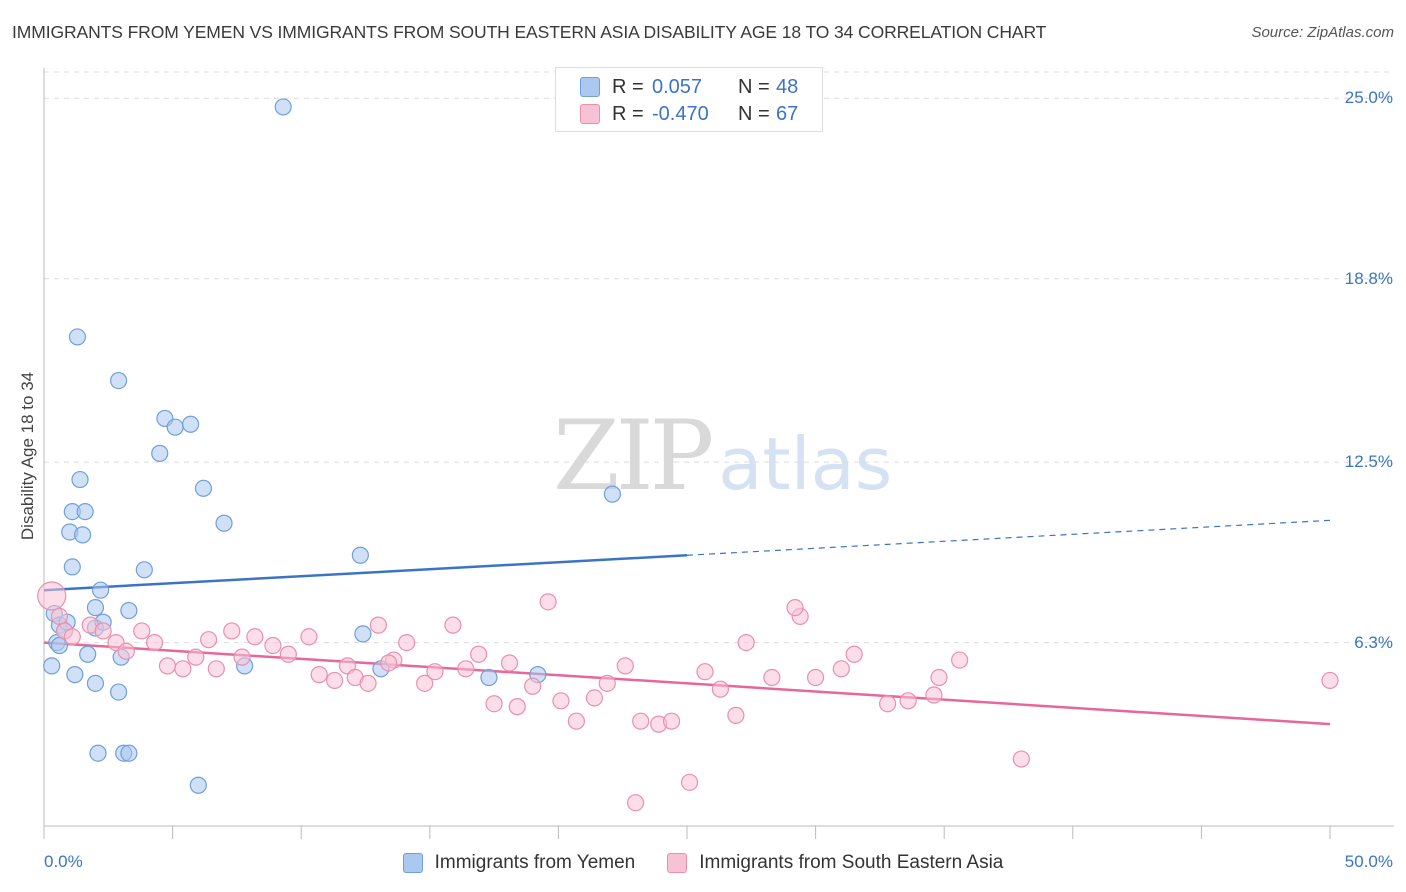 The image size is (1406, 892). What do you see at coordinates (590, 114) in the screenshot?
I see `legend-swatch-seasia` at bounding box center [590, 114].